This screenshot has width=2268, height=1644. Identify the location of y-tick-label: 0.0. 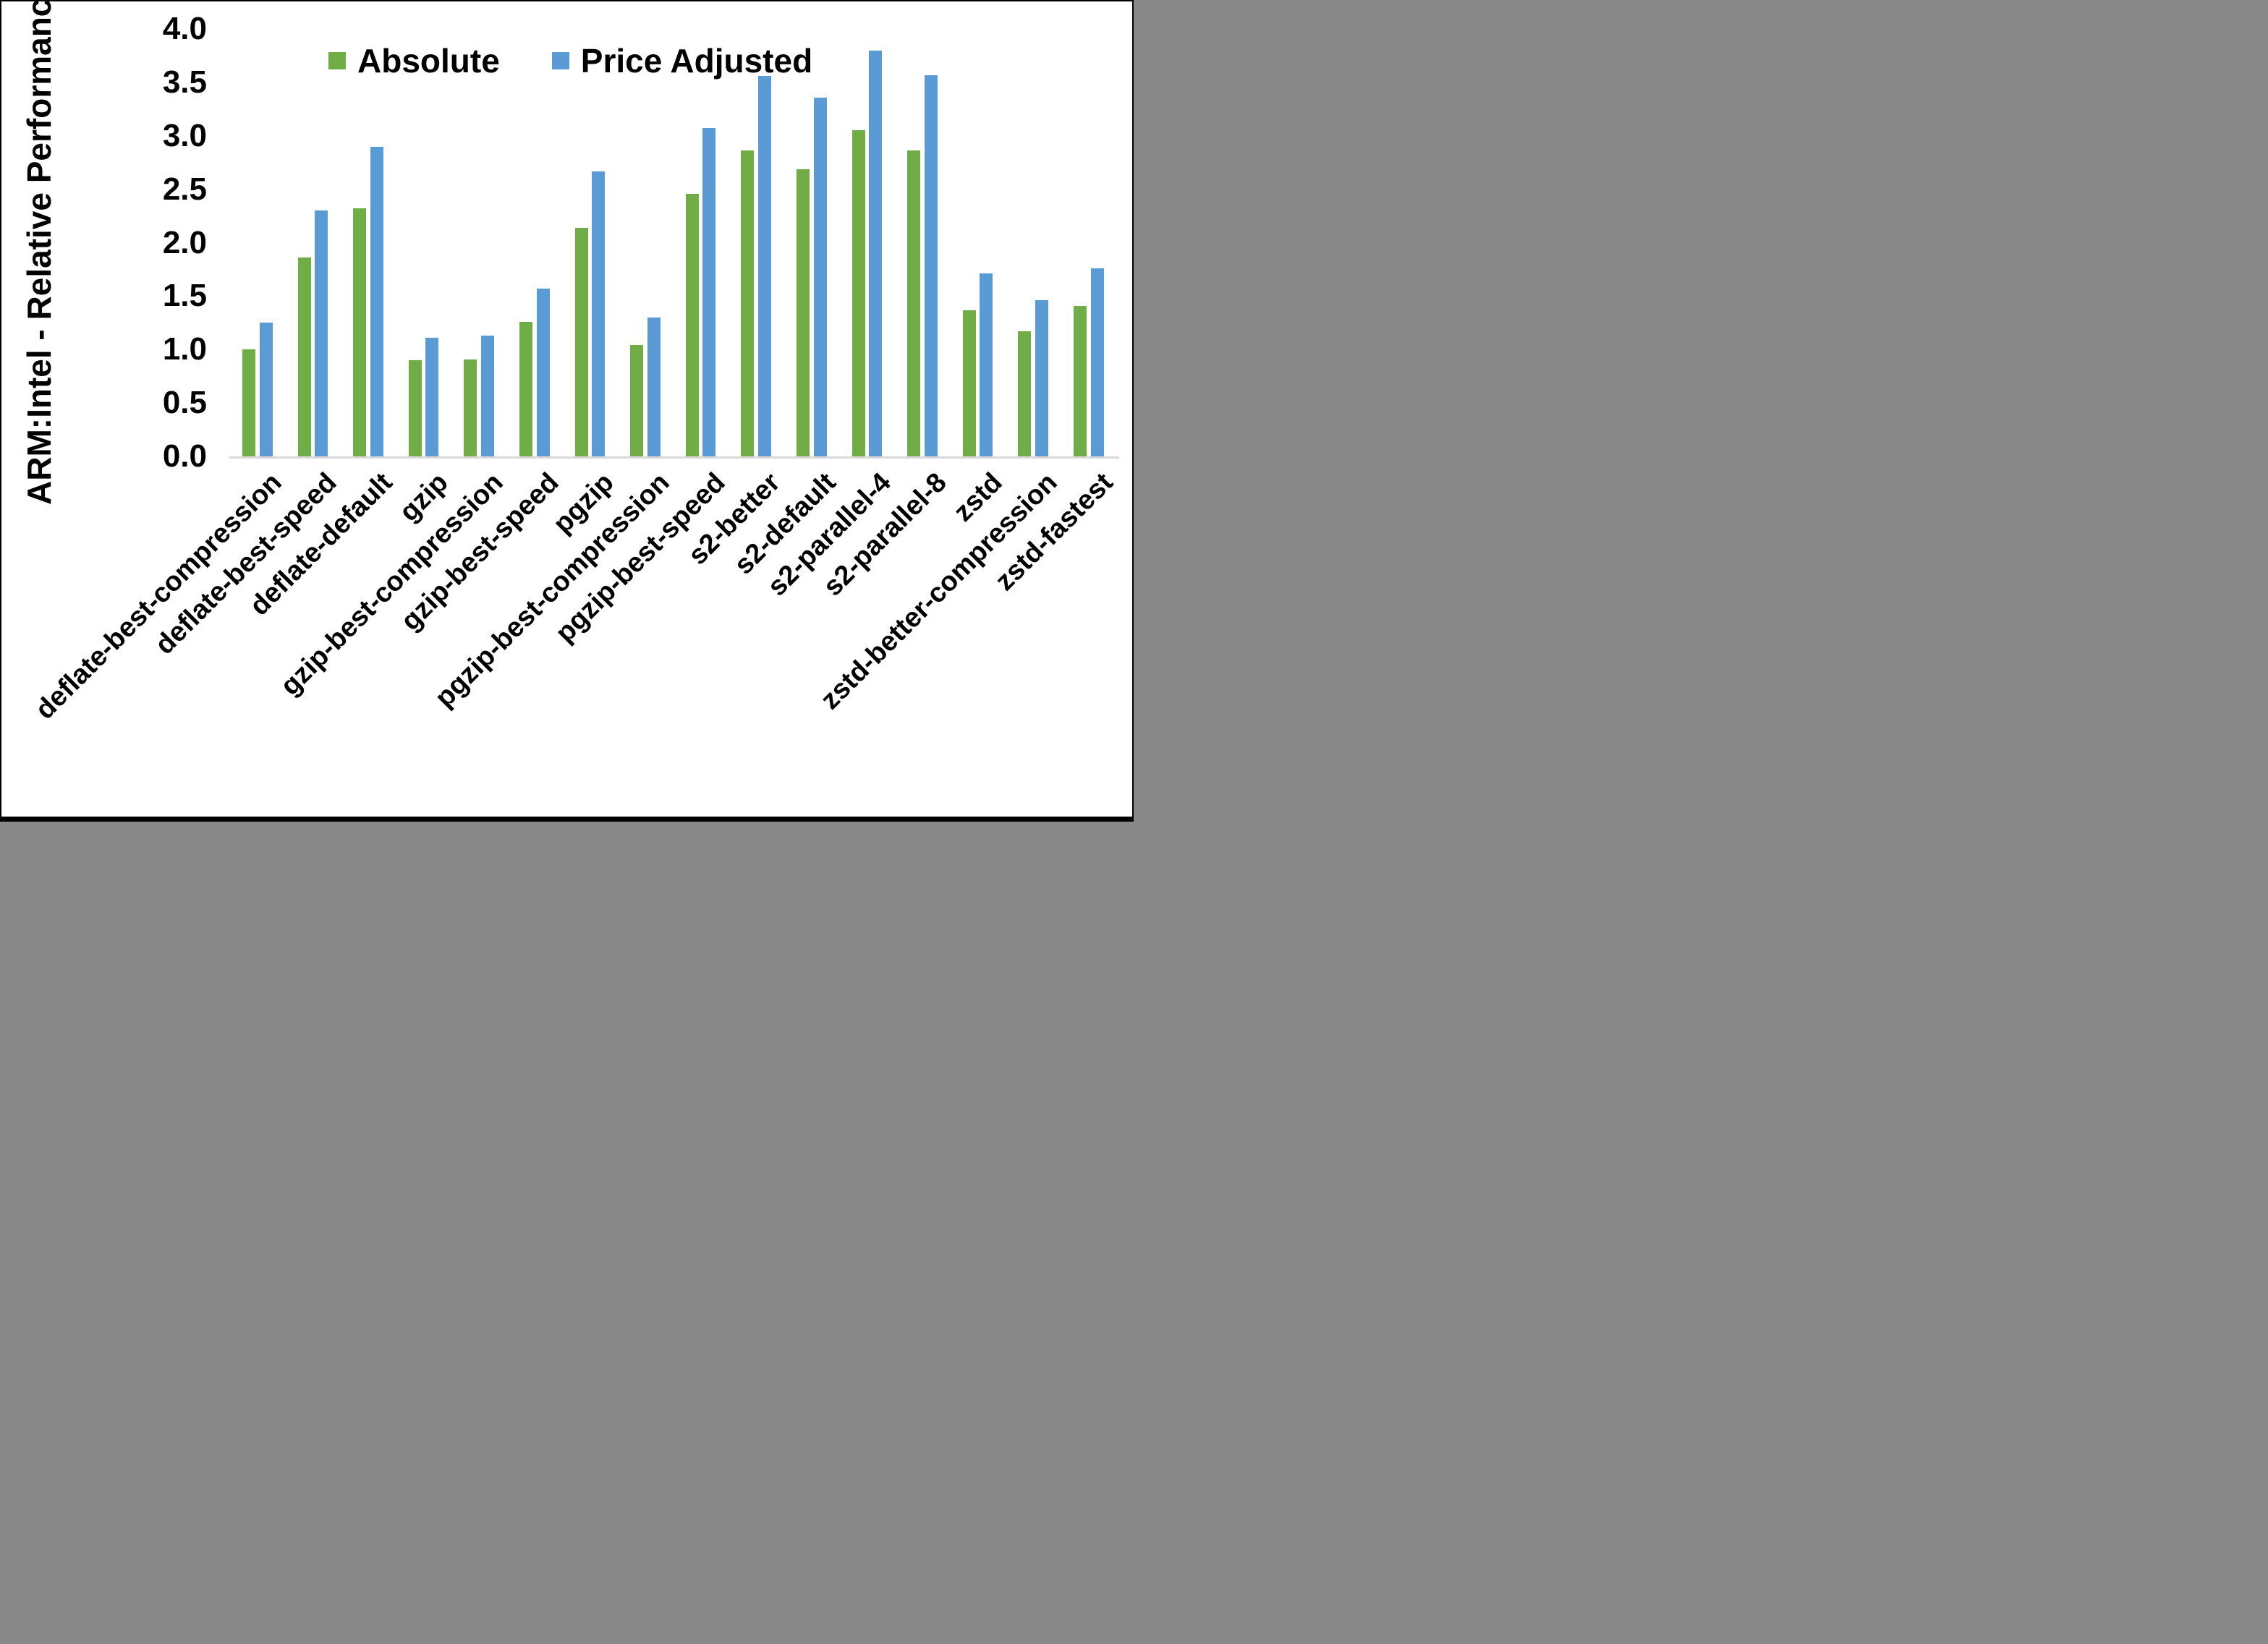
(184, 456).